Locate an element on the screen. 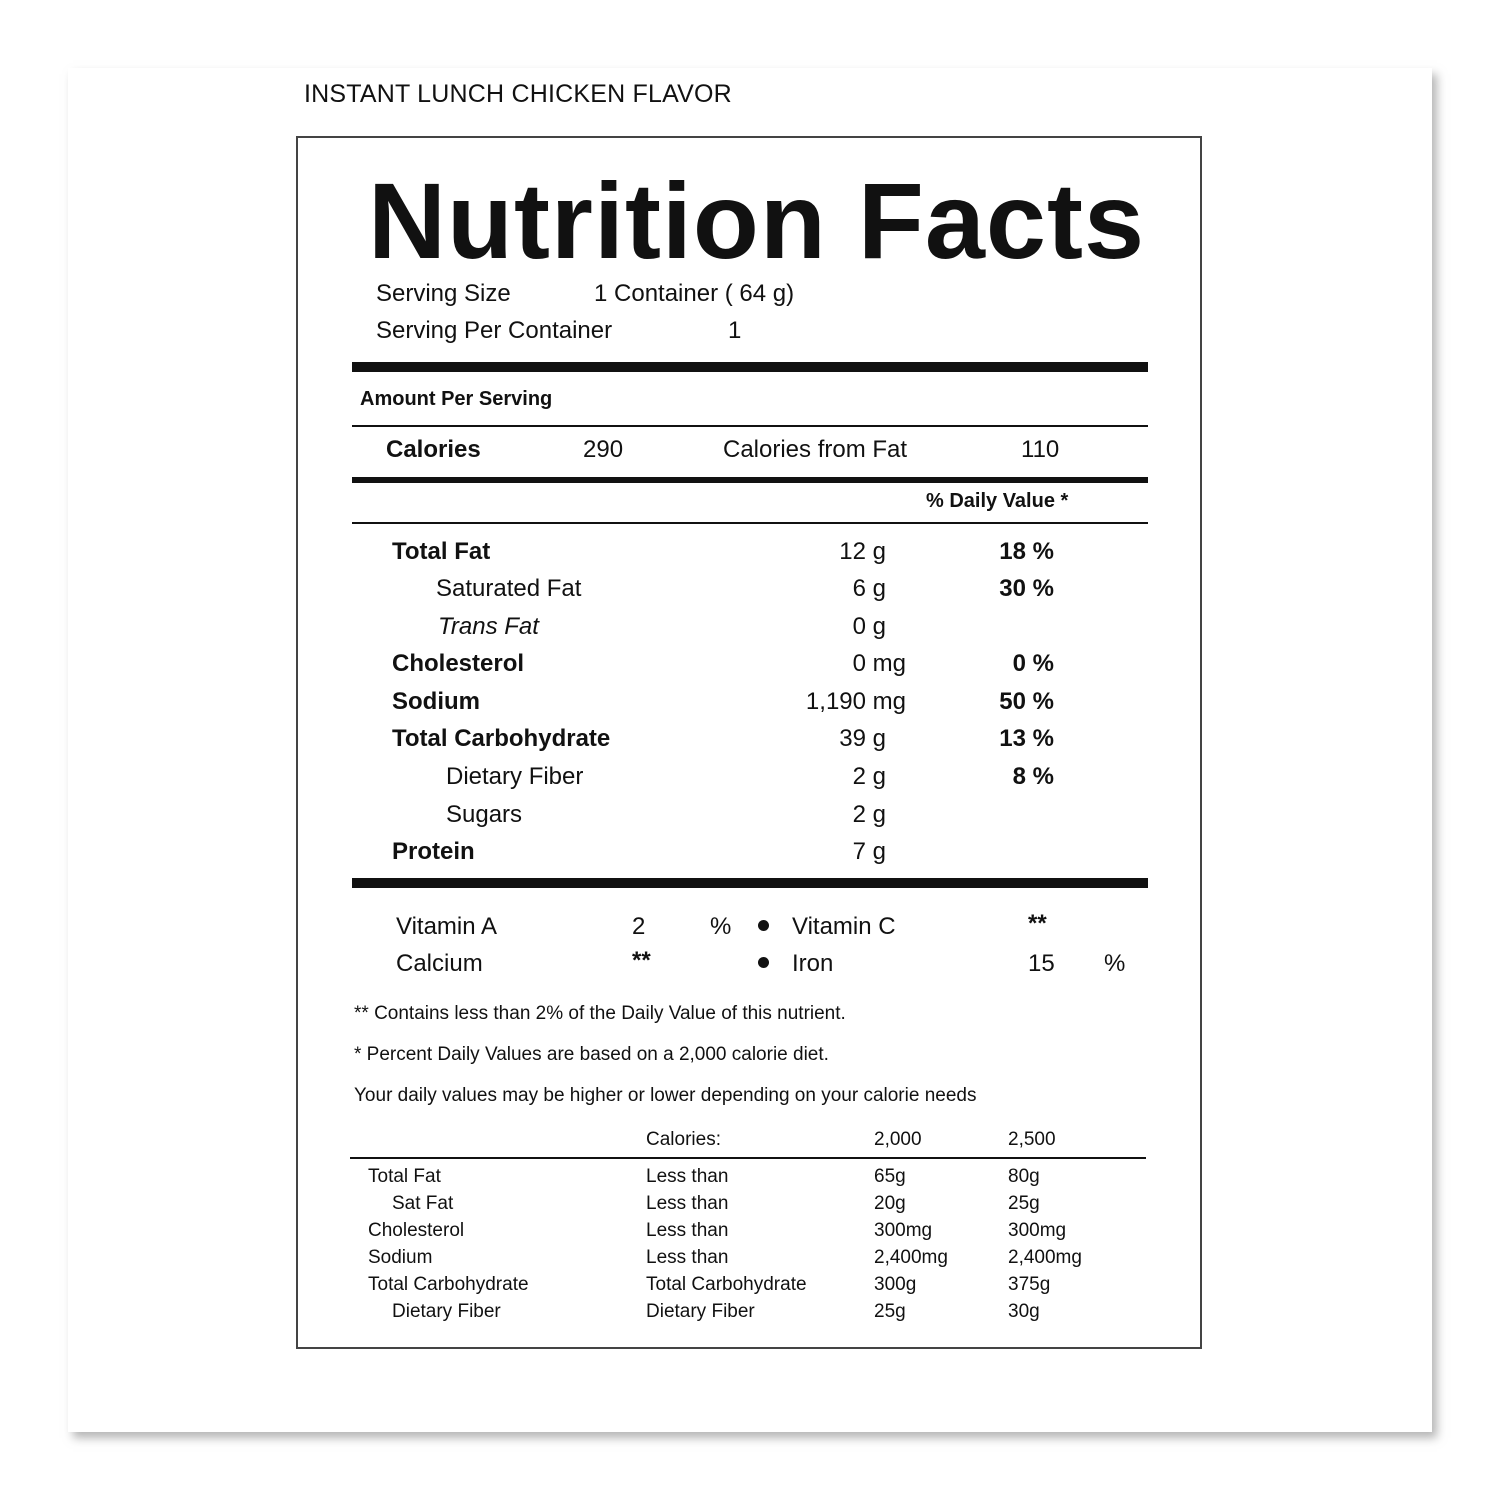  amount-per-serving: Amount Per Serving is located at coordinates (456, 399).